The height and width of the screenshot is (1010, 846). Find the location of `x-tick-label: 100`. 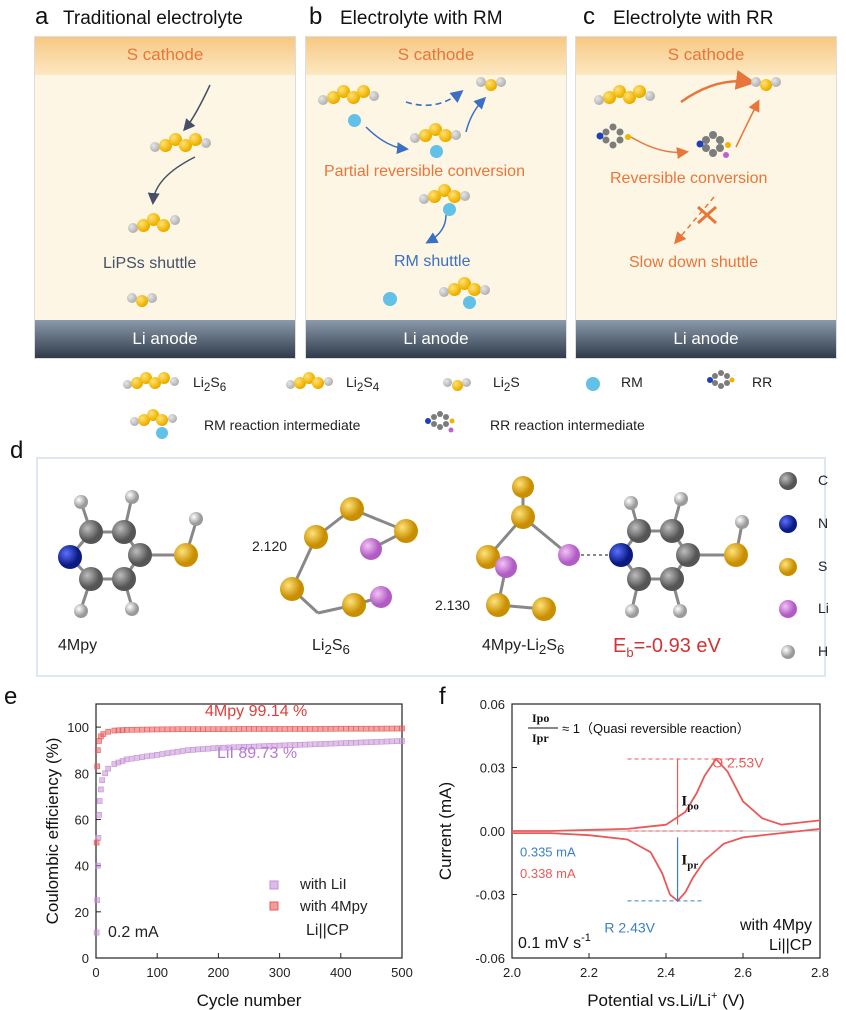

x-tick-label: 100 is located at coordinates (157, 972).